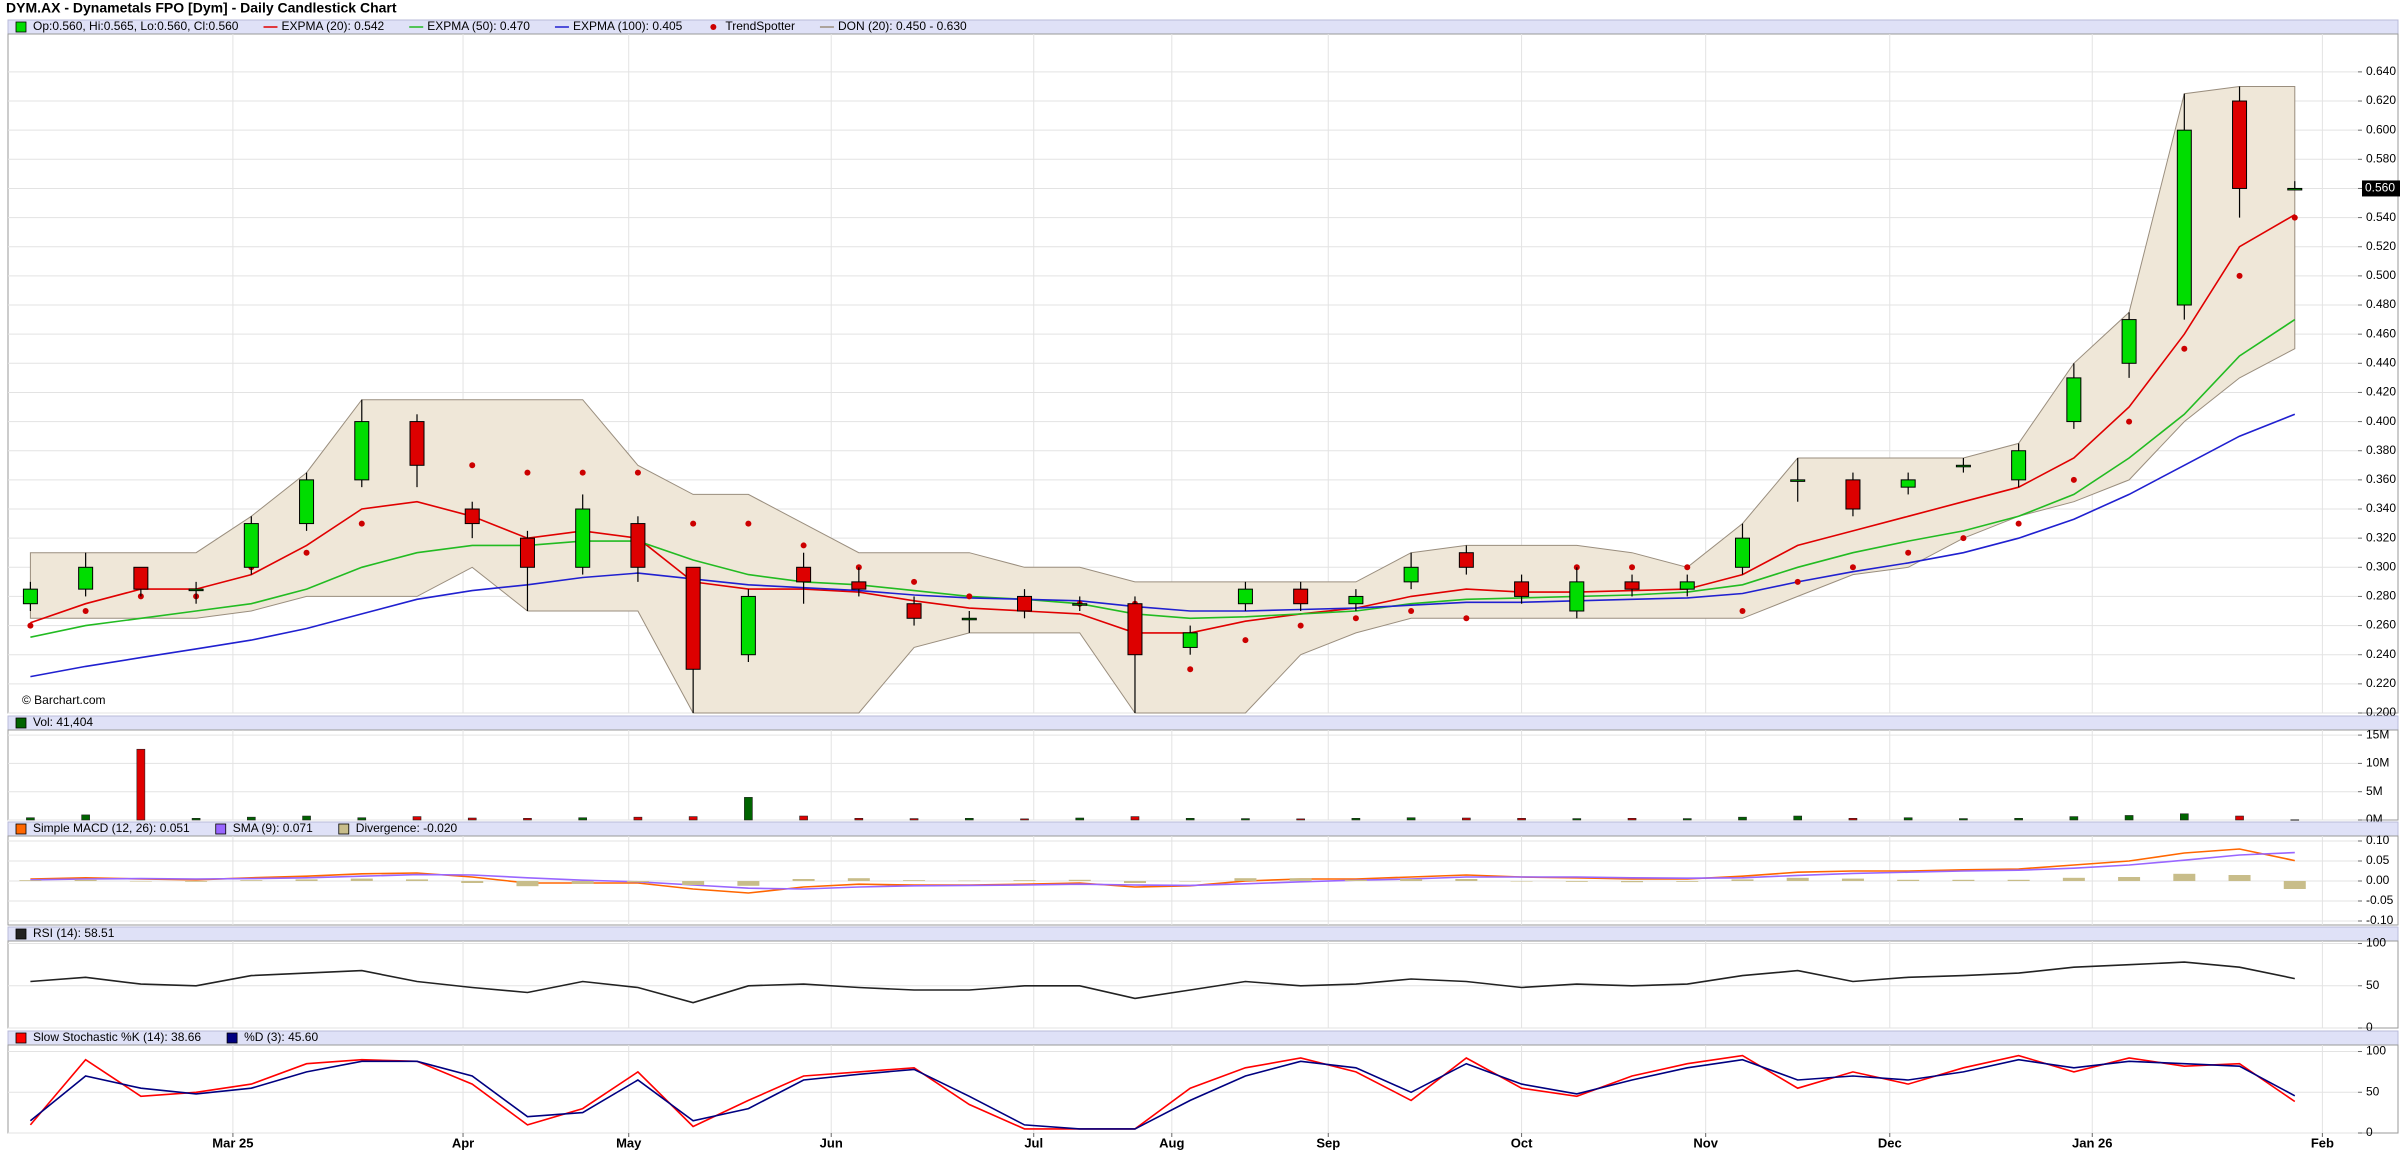  Describe the element at coordinates (2381, 596) in the screenshot. I see `y-tick-label: 0.280` at that location.